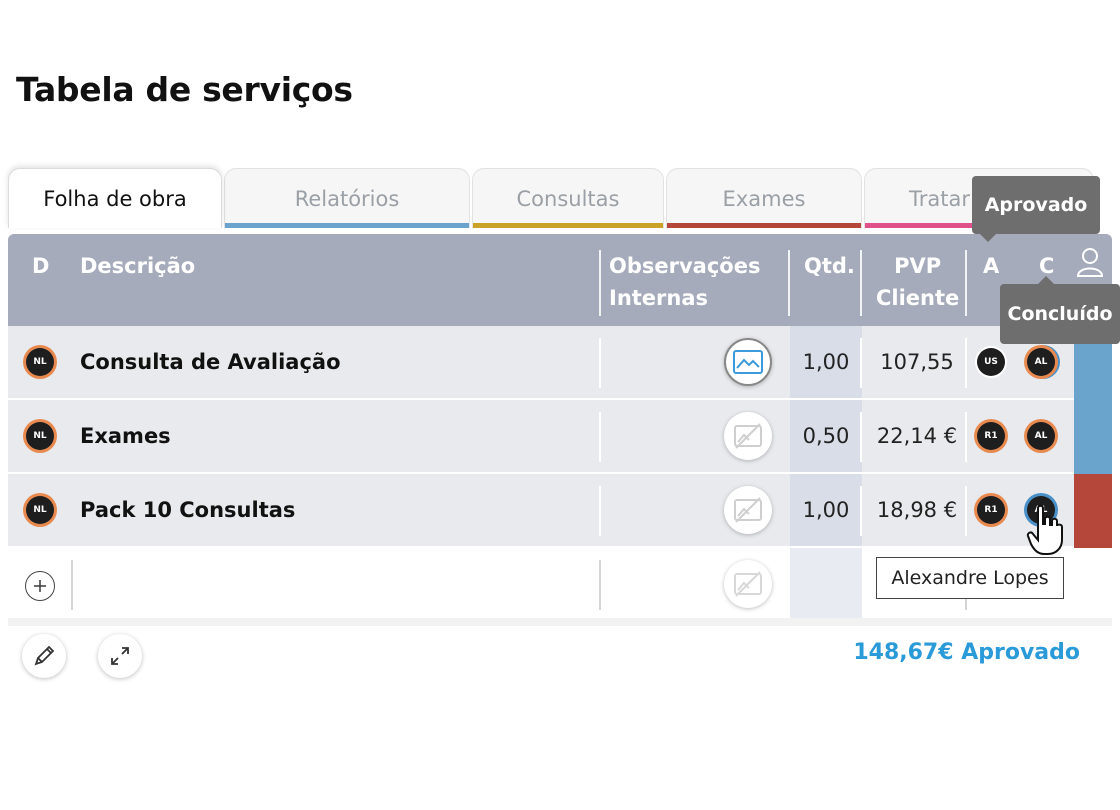  I want to click on tooltip-concluido-text: Concluído, so click(1060, 314).